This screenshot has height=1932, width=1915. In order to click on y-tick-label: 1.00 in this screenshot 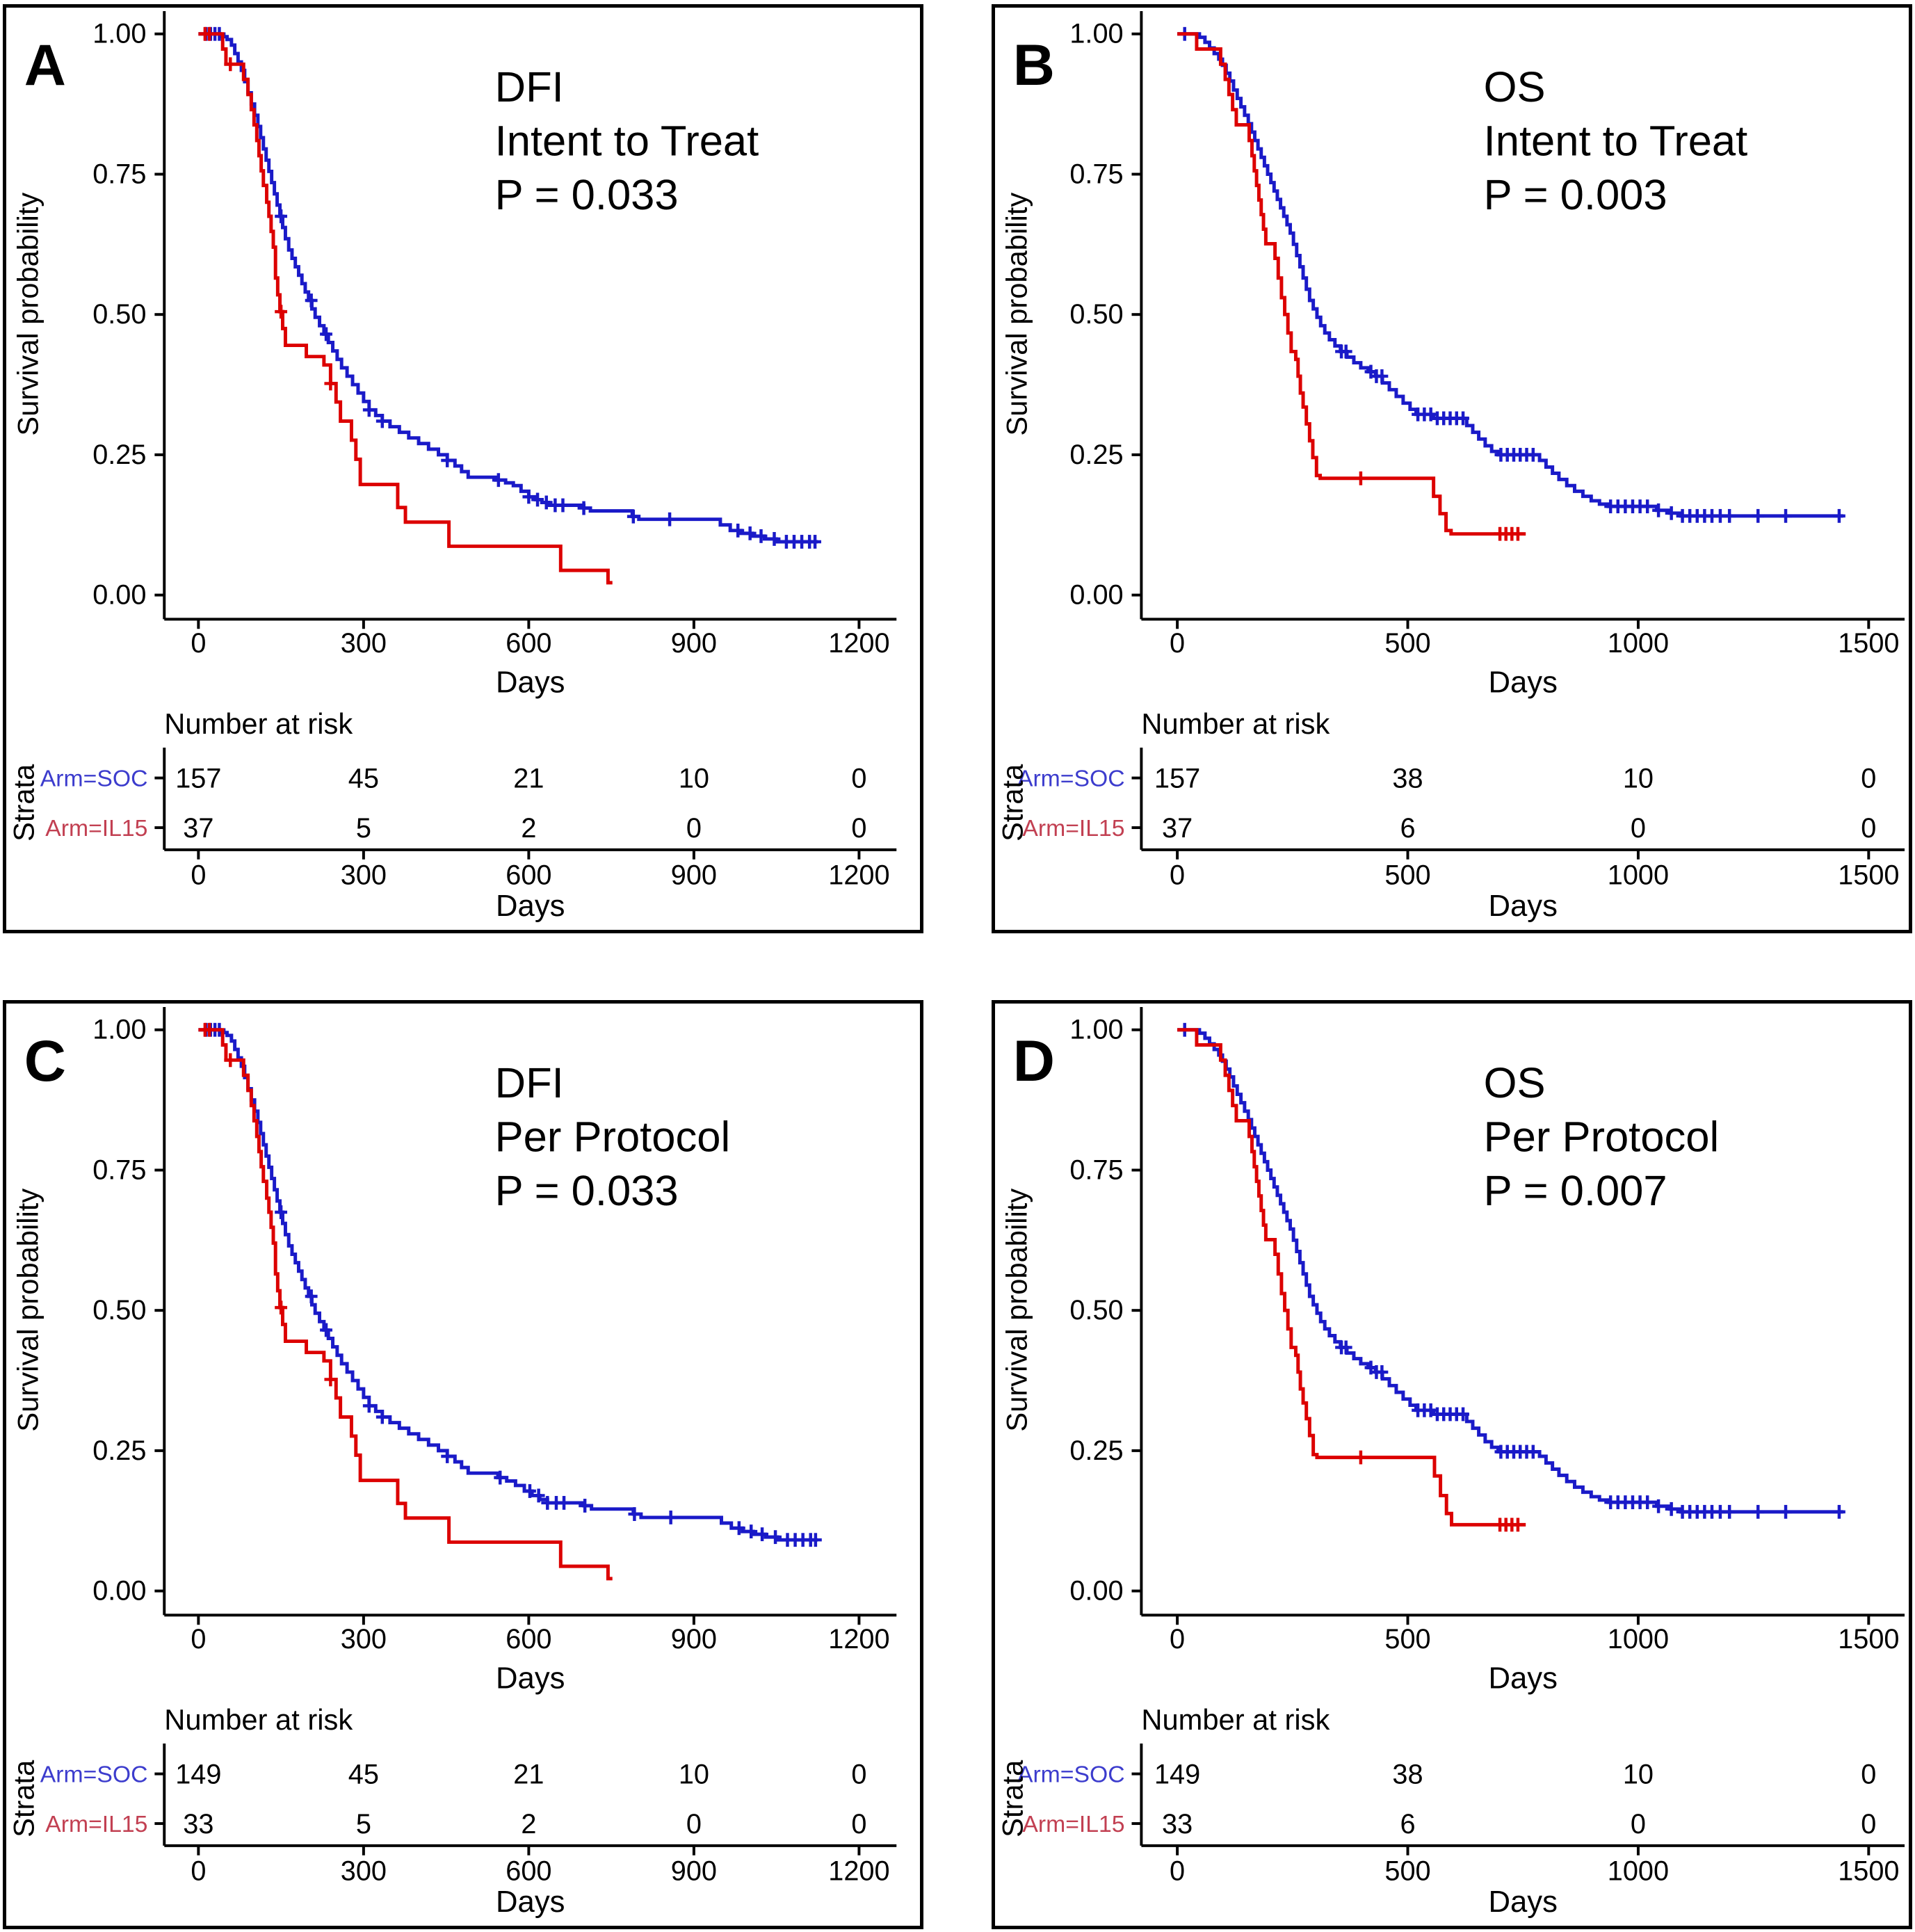, I will do `click(1096, 34)`.